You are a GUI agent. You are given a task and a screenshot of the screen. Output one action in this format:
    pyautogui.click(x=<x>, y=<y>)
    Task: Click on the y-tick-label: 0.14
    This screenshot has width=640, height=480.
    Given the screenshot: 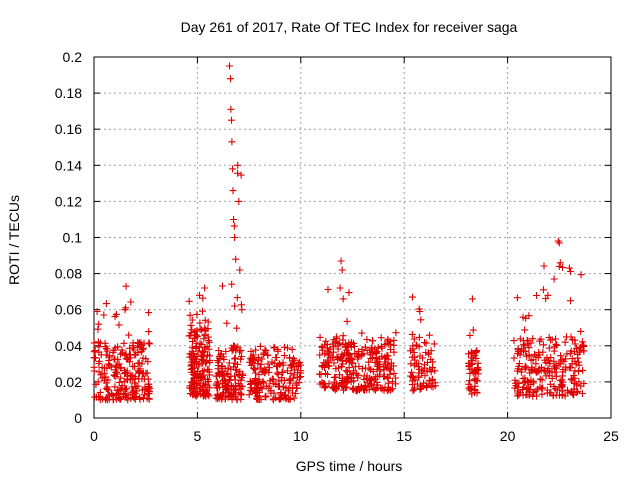 What is the action you would take?
    pyautogui.click(x=68, y=165)
    